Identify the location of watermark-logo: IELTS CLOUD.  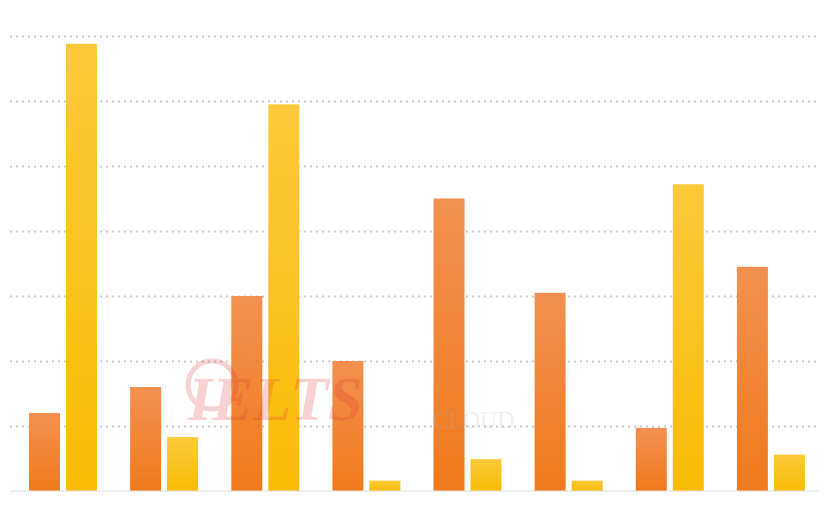
(350, 396).